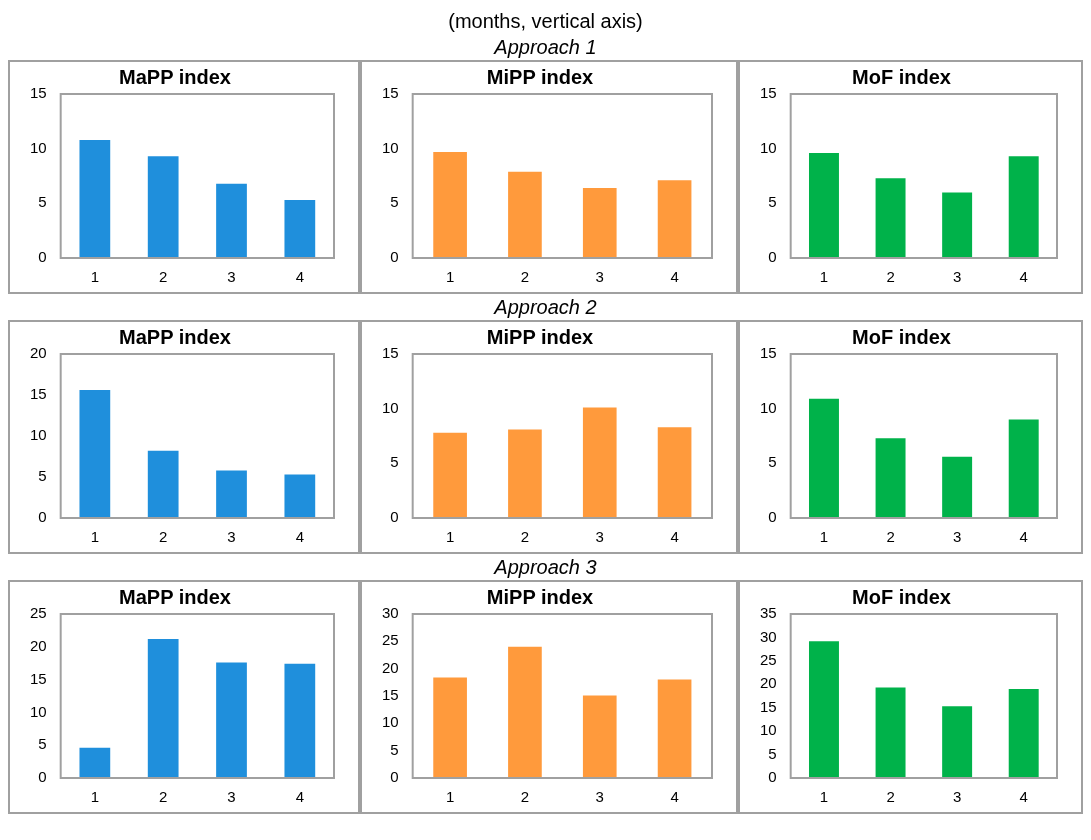 The height and width of the screenshot is (840, 1091). Describe the element at coordinates (390, 613) in the screenshot. I see `y-tick-label: 30` at that location.